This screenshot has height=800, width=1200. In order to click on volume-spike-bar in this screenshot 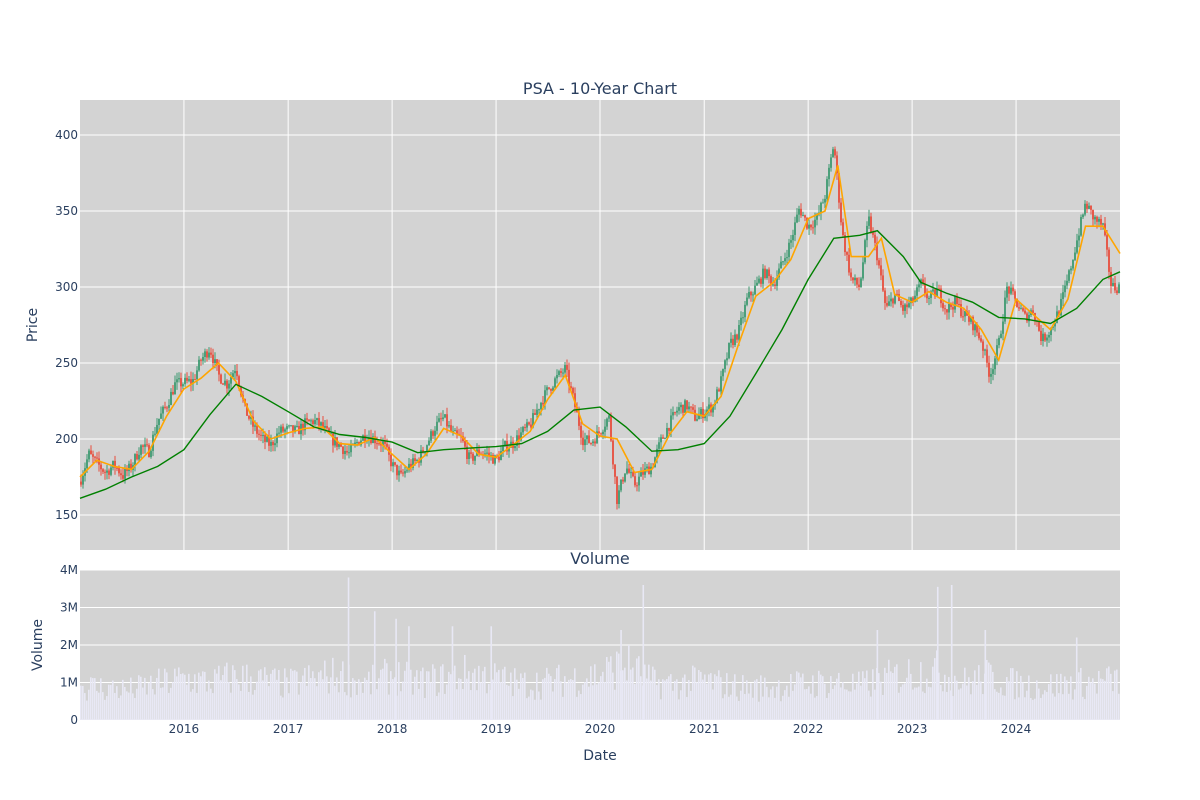, I will do `click(877, 675)`.